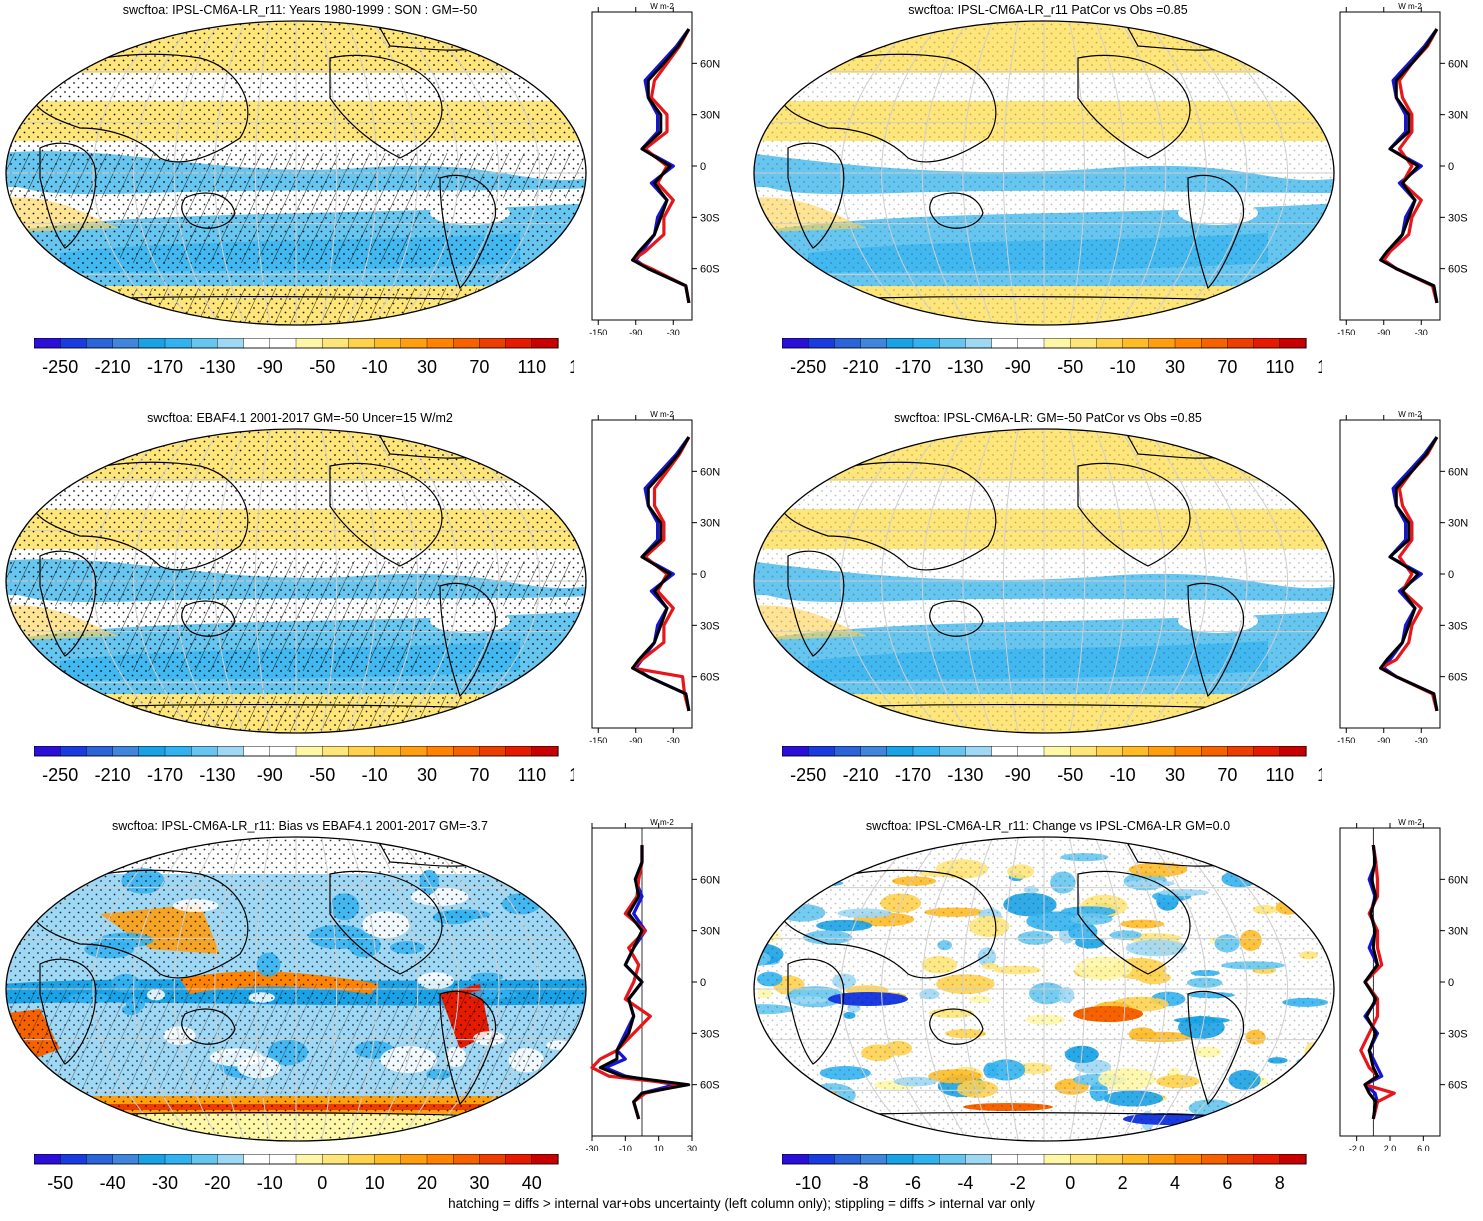 This screenshot has width=1483, height=1221. What do you see at coordinates (965, 1183) in the screenshot?
I see `colorbar-tick-label: -4` at bounding box center [965, 1183].